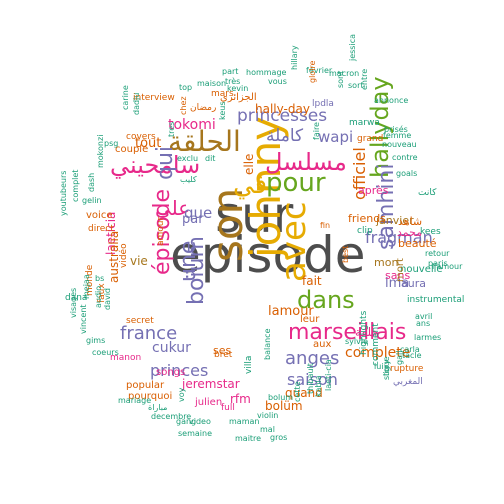 Image resolution: width=504 pixels, height=504 pixels. Describe the element at coordinates (195, 433) in the screenshot. I see `word-semaine: semaine` at that location.